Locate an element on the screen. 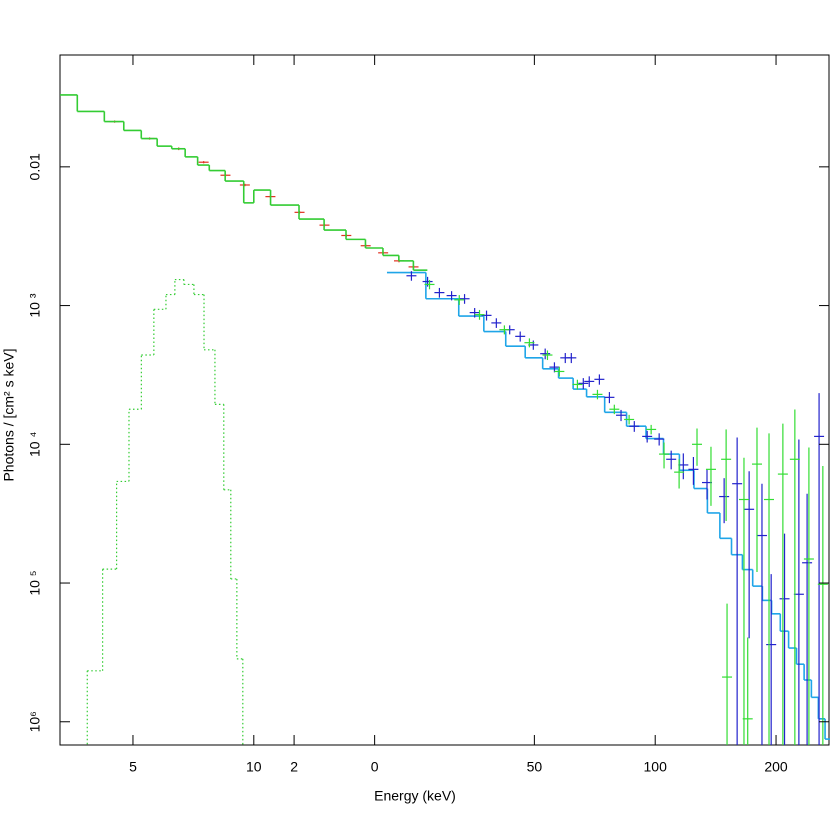  y-tick-label: 10 ⁴ is located at coordinates (35, 444).